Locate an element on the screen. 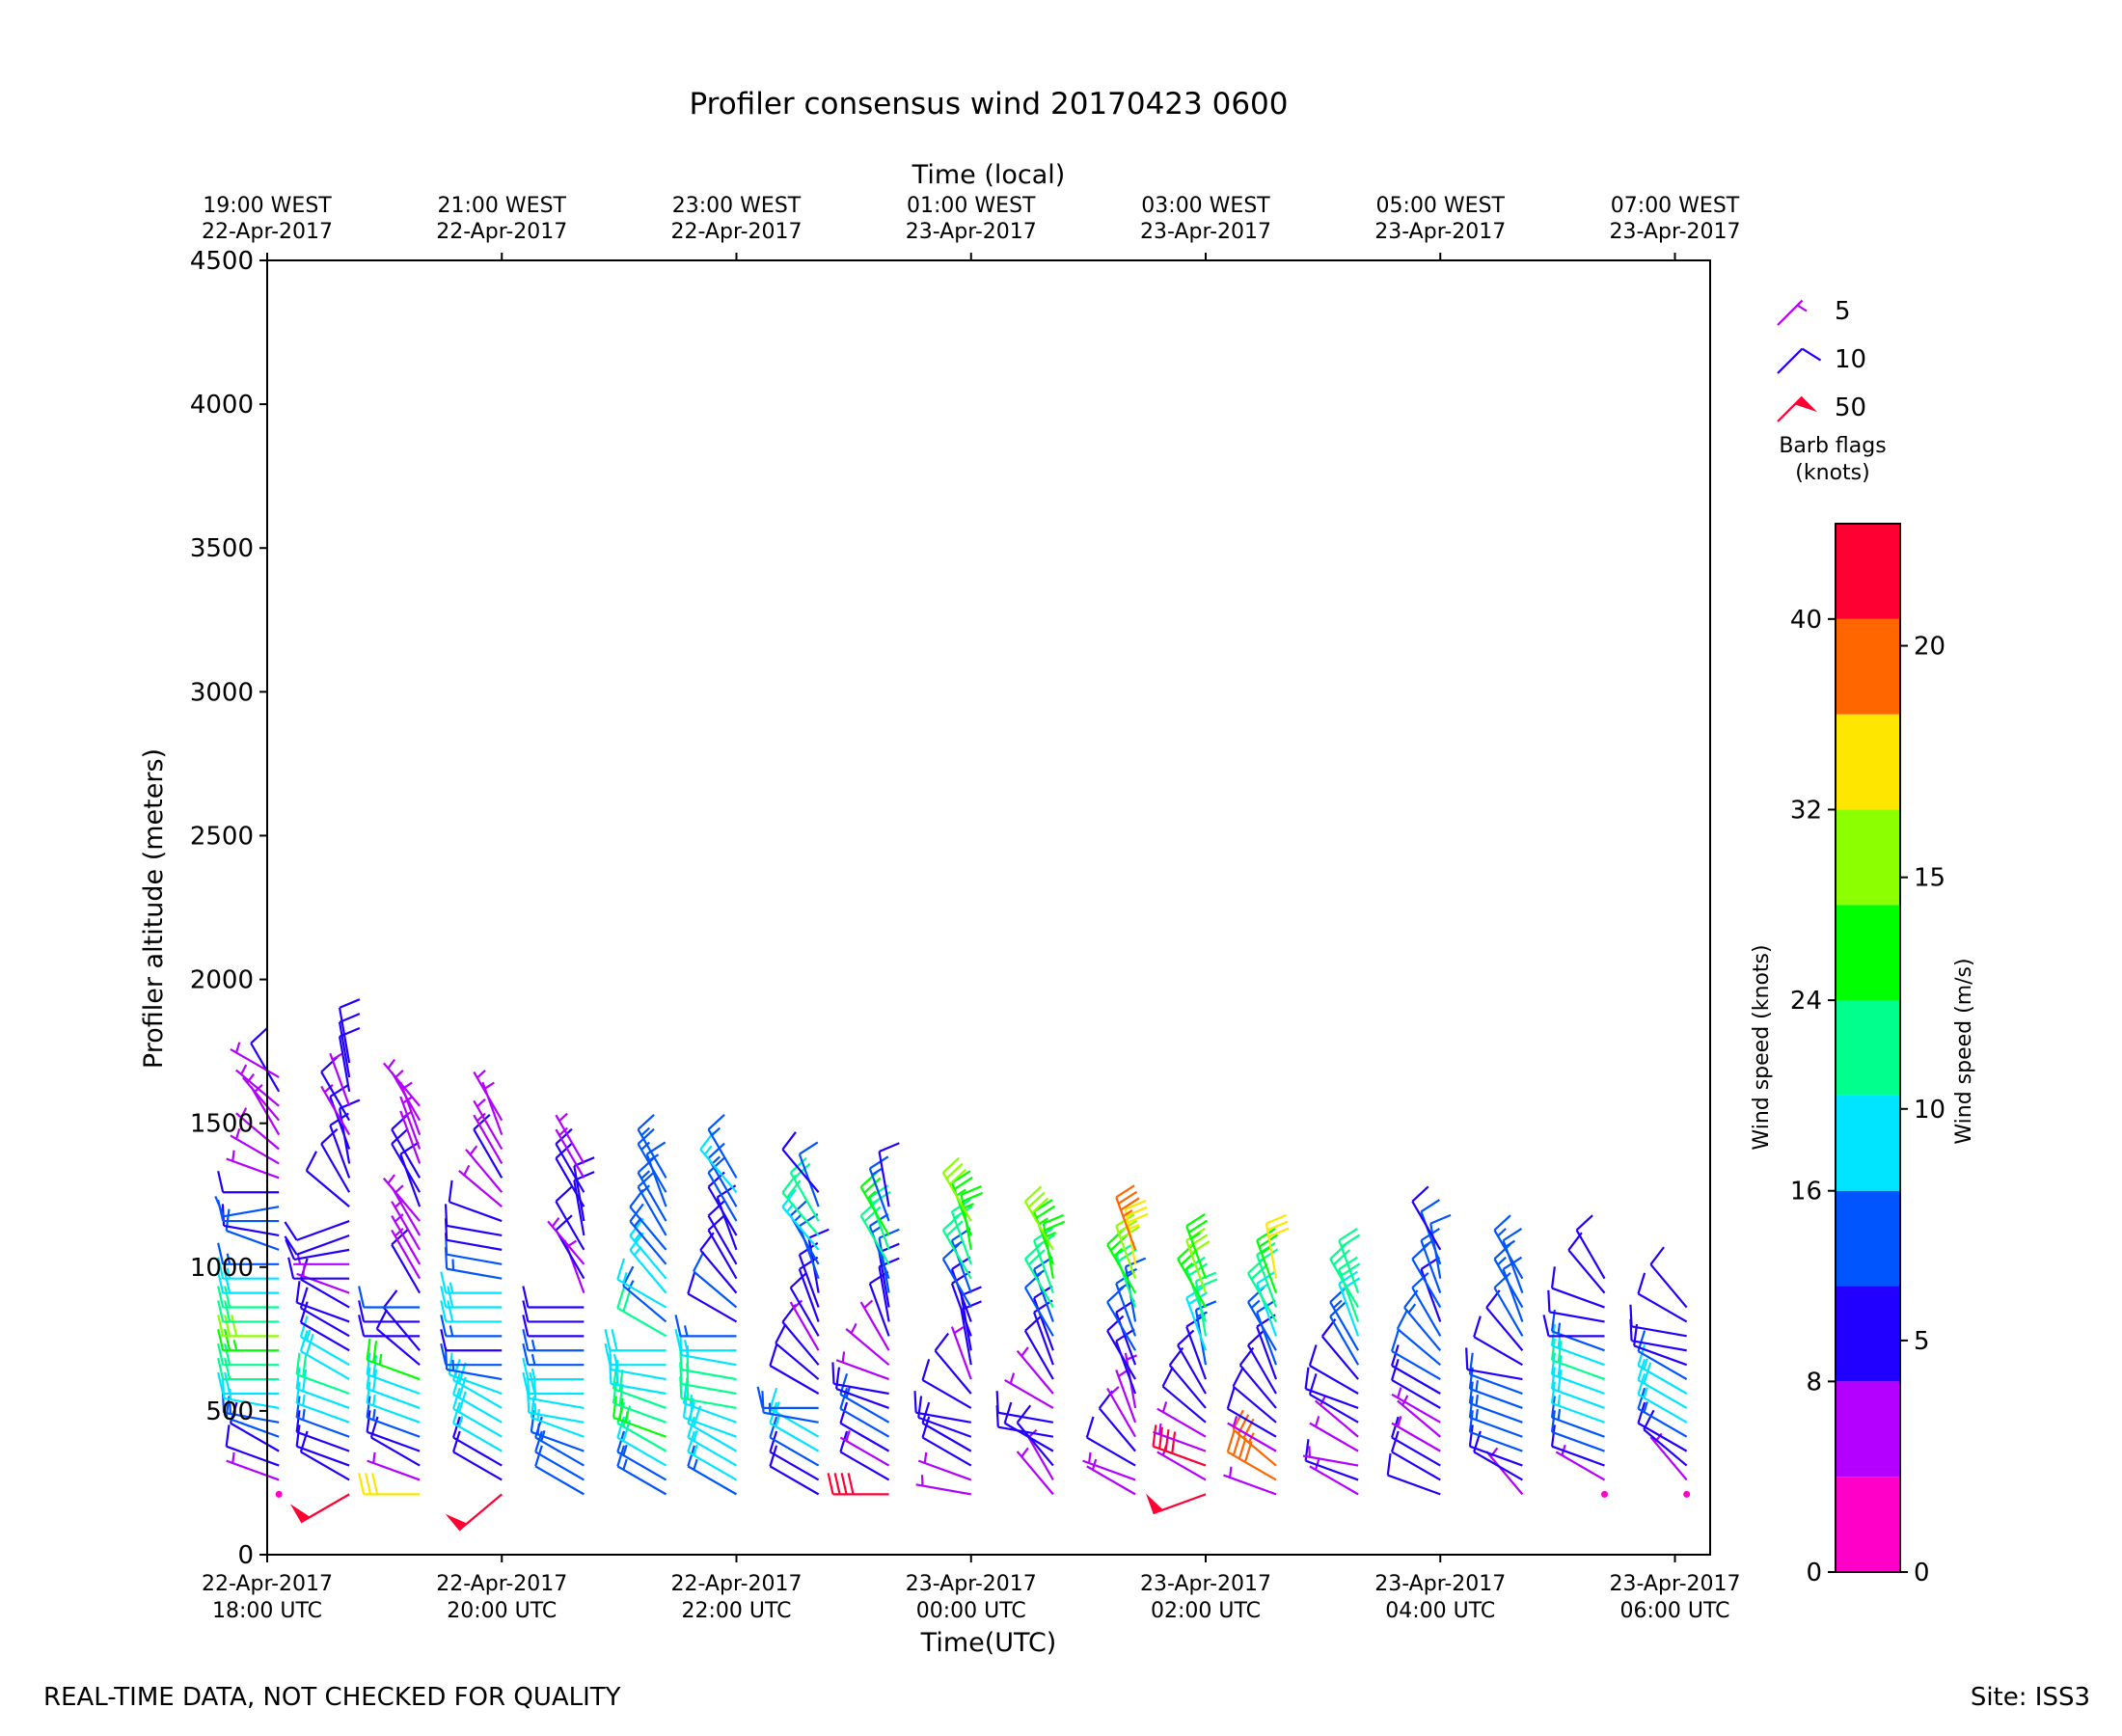 This screenshot has width=2122, height=1736. colorbar-tick-label-ms: 10 is located at coordinates (1930, 1110).